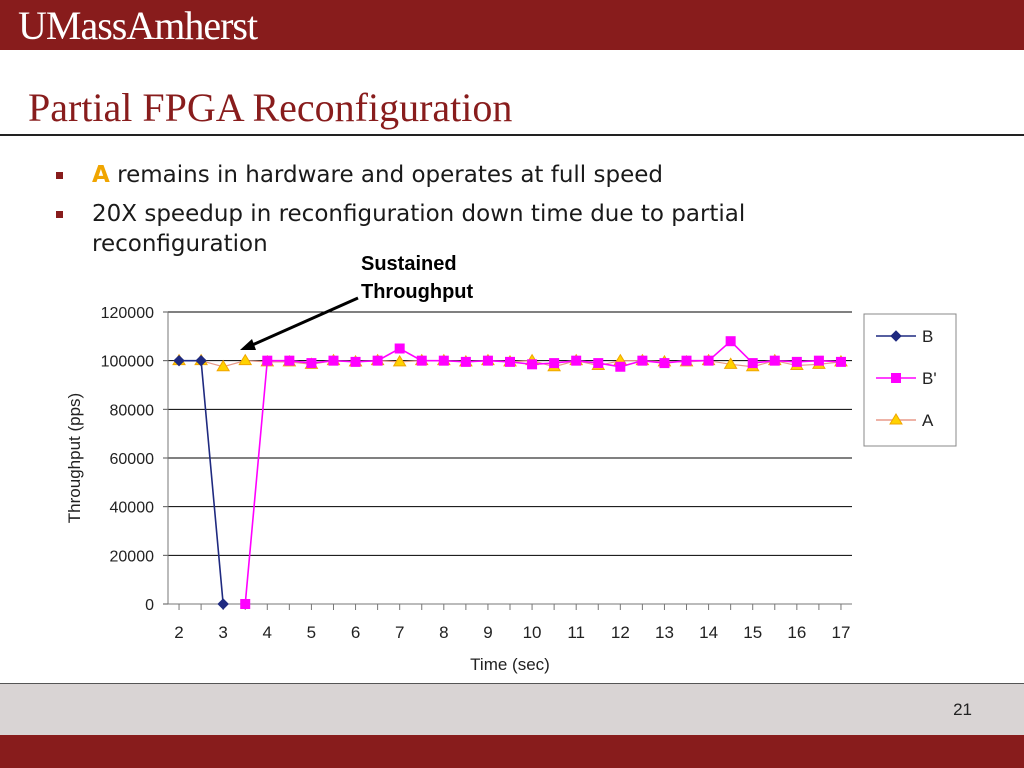 The height and width of the screenshot is (768, 1024). Describe the element at coordinates (796, 632) in the screenshot. I see `x-tick-label: 16` at that location.